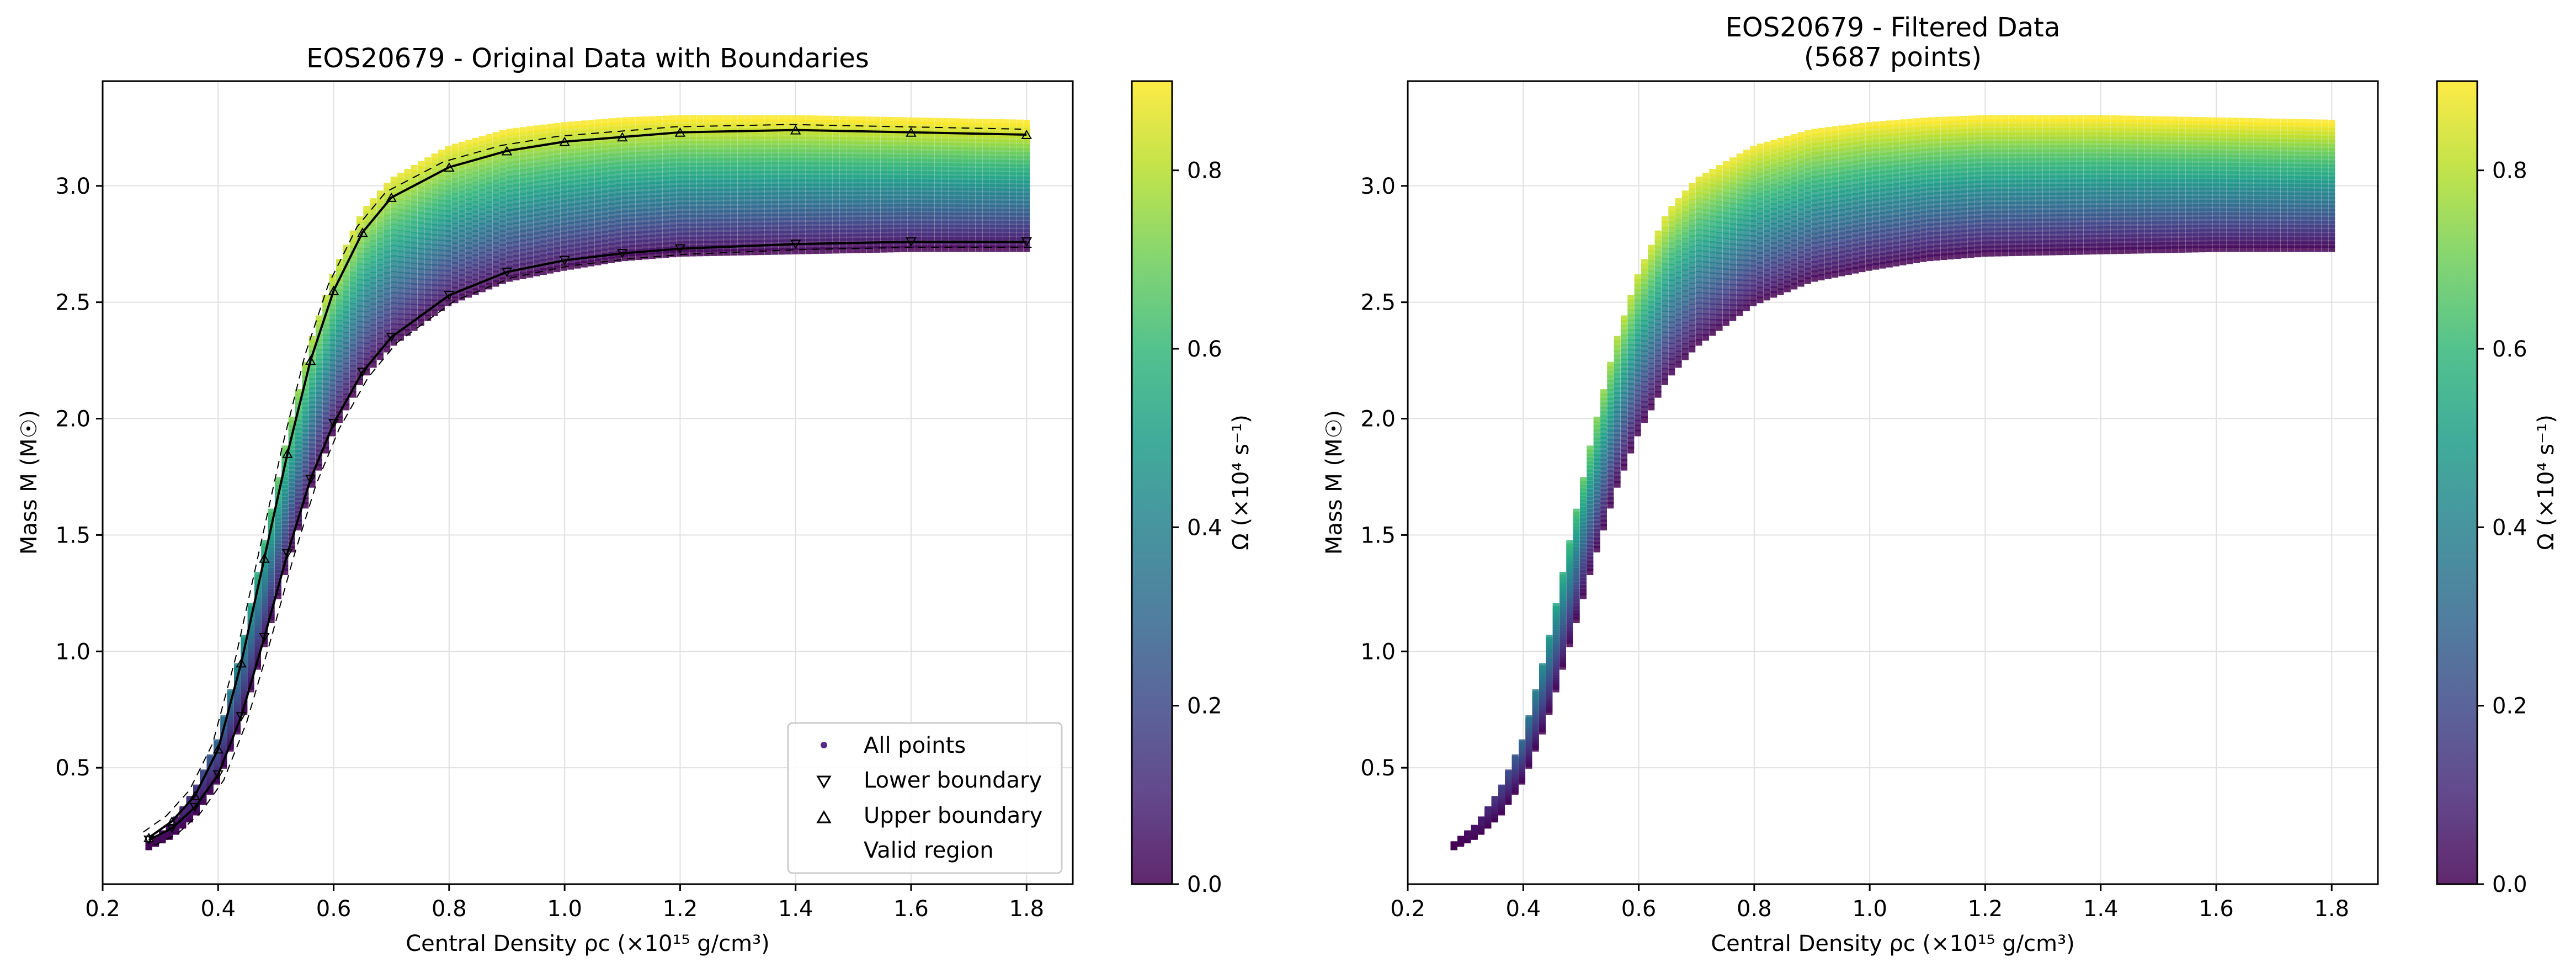  What do you see at coordinates (1893, 57) in the screenshot?
I see `right-plot-subtitle: (5687 points)` at bounding box center [1893, 57].